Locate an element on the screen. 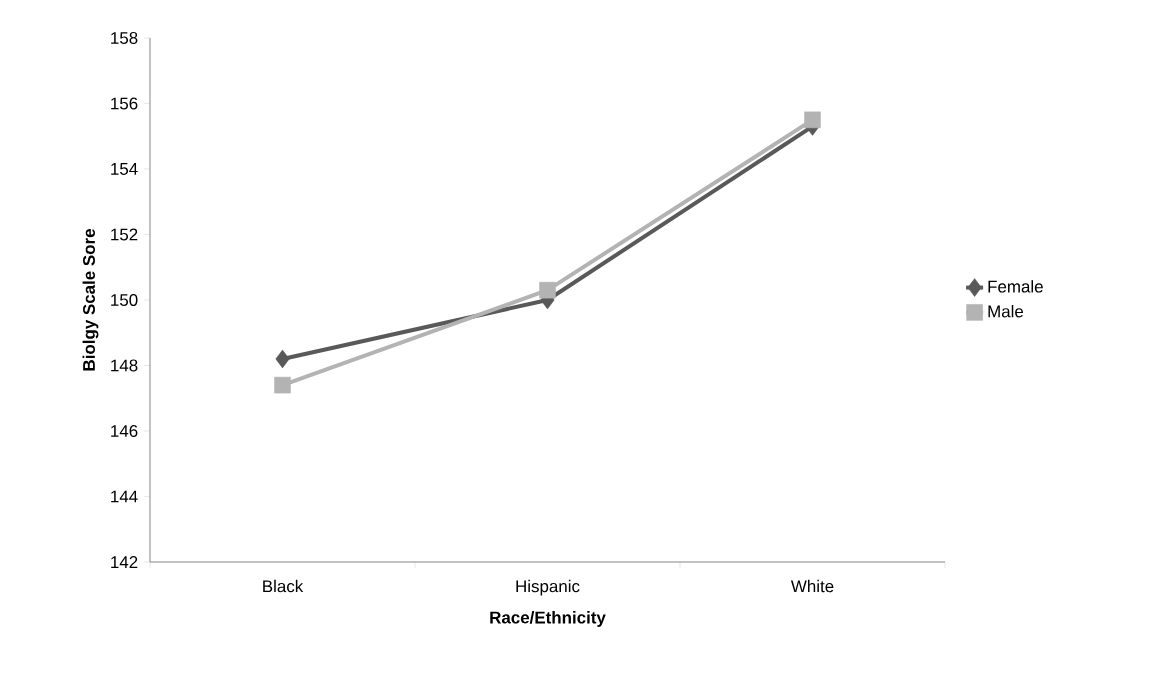  x-tick-label: Hispanic is located at coordinates (548, 587).